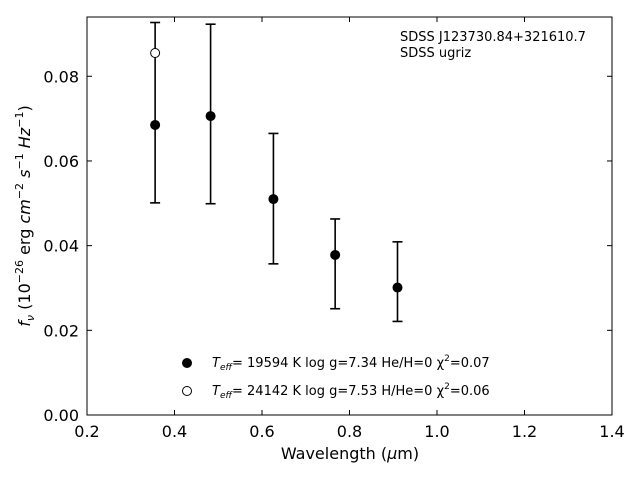 This screenshot has width=640, height=480. Describe the element at coordinates (61, 161) in the screenshot. I see `y-tick-label: 0.06` at that location.